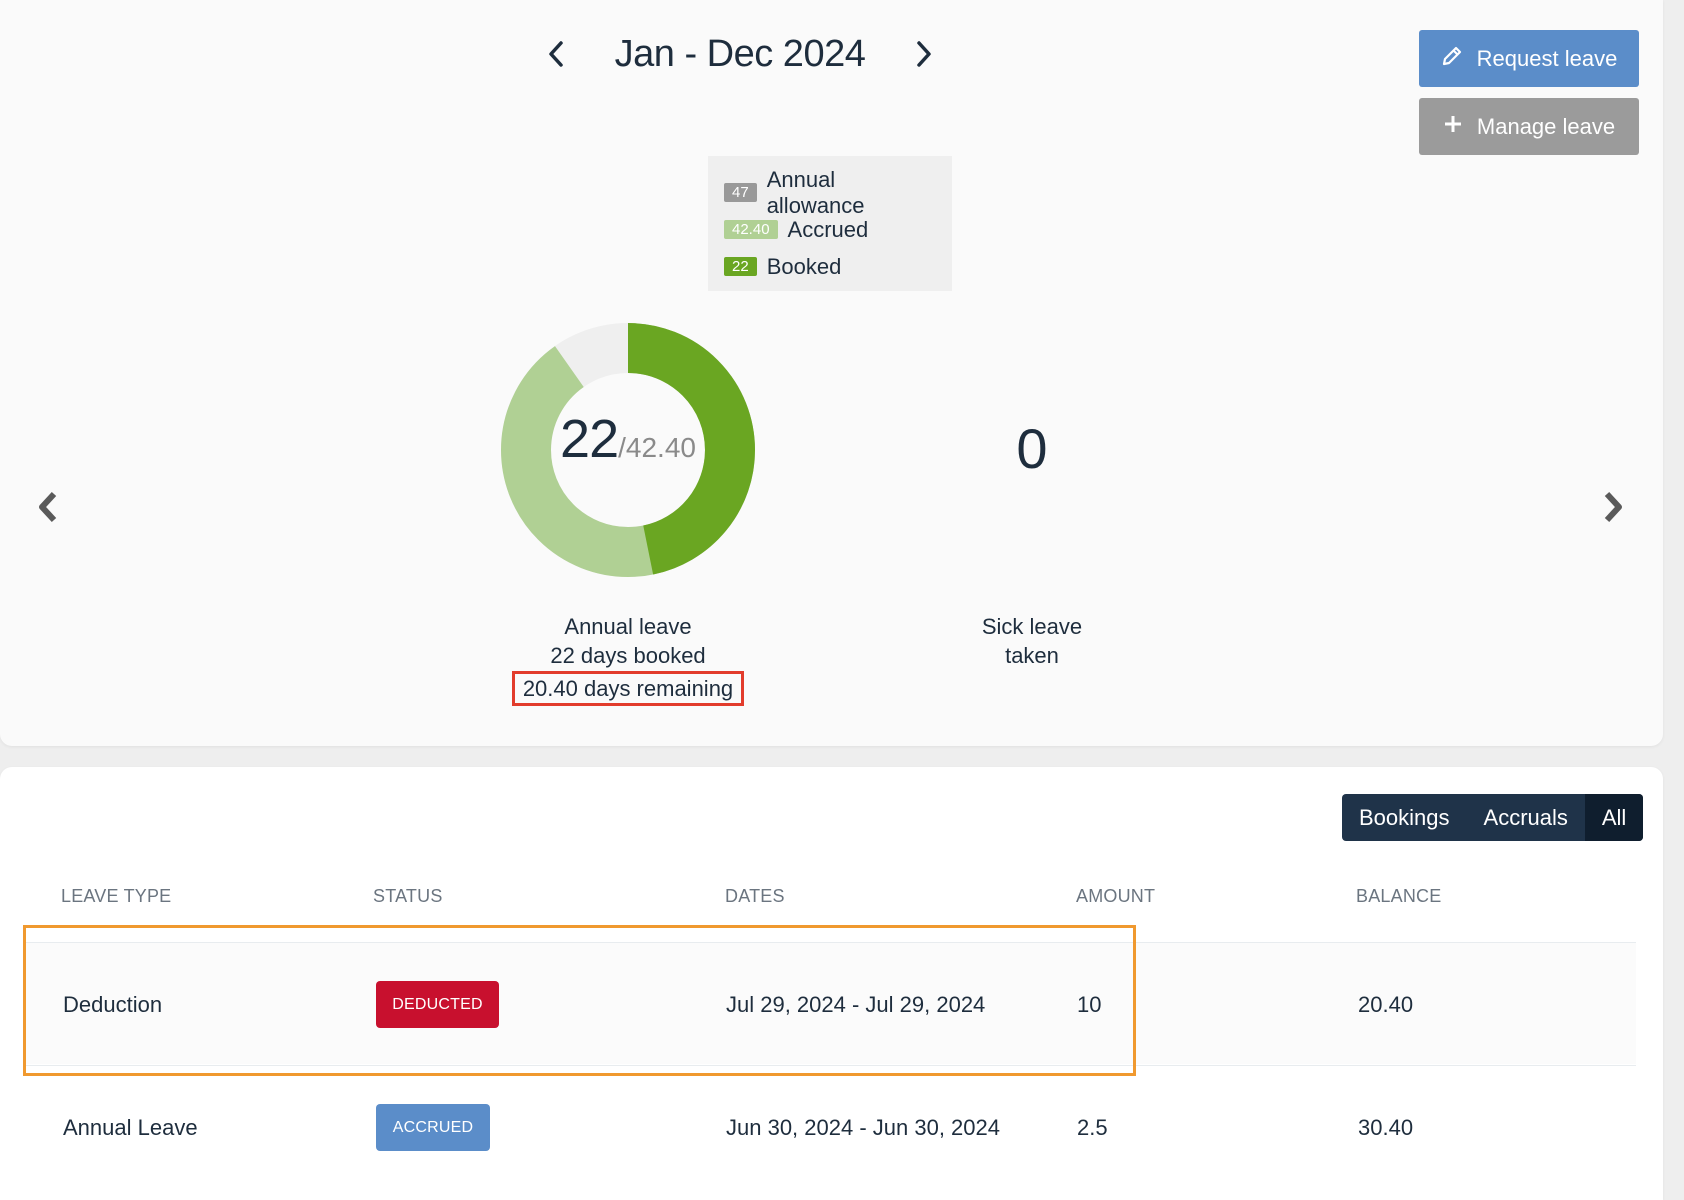 This screenshot has width=1684, height=1200. I want to click on previous-period-icon, so click(556, 54).